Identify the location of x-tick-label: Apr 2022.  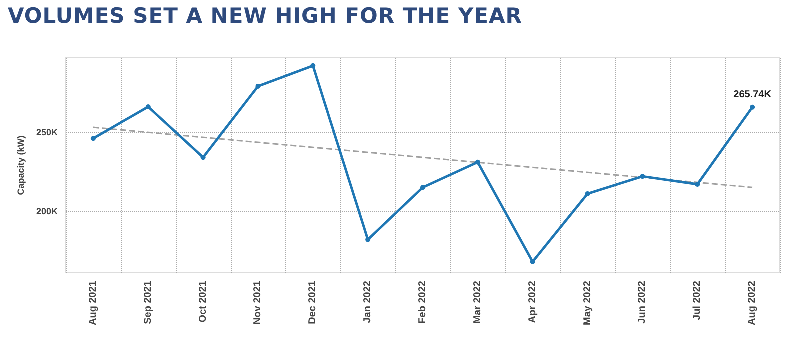
(532, 302).